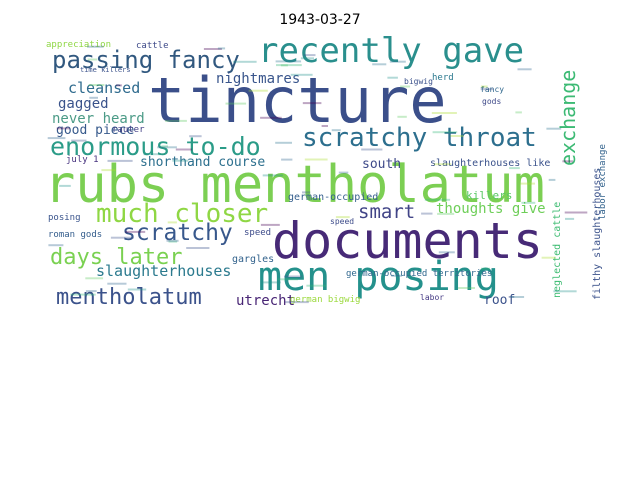 This screenshot has width=640, height=480. What do you see at coordinates (490, 163) in the screenshot?
I see `cloud-word: slaughterhouses like` at bounding box center [490, 163].